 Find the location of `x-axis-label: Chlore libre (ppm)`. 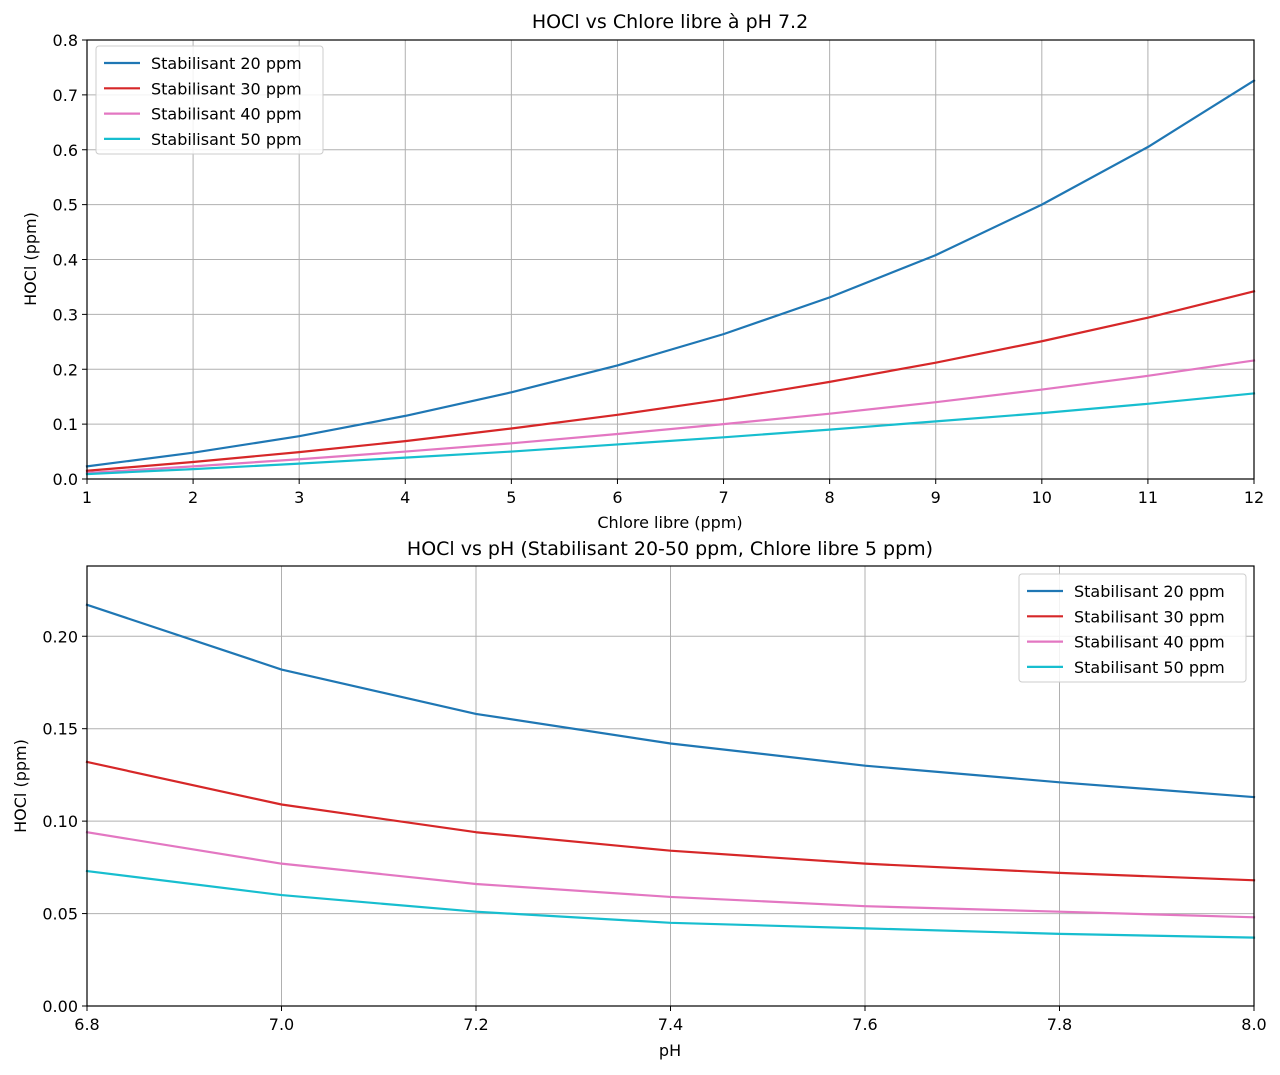

x-axis-label: Chlore libre (ppm) is located at coordinates (669, 522).